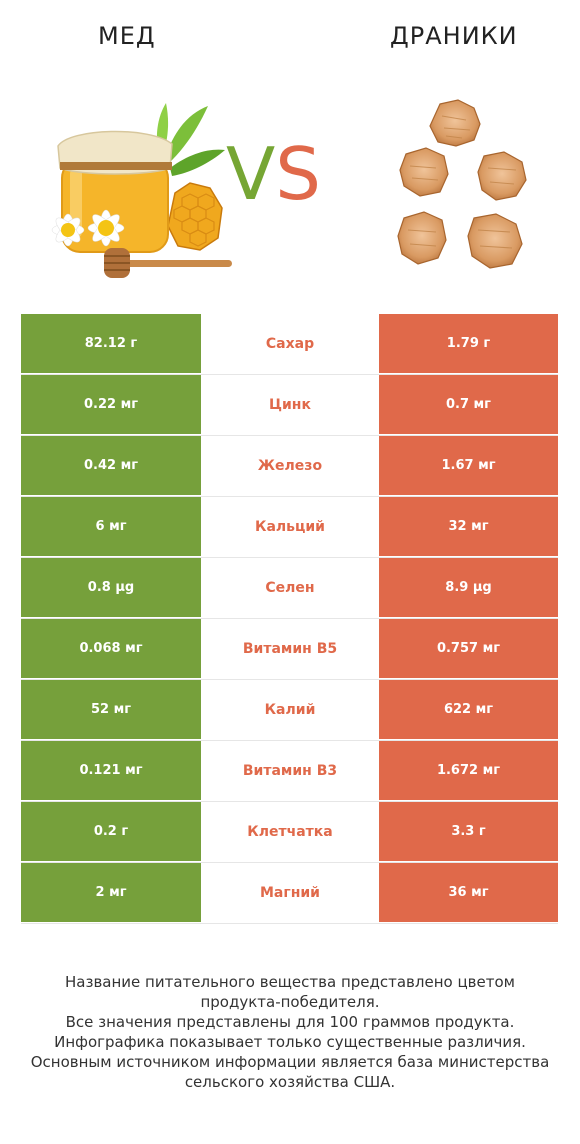 The image size is (580, 1144). Describe the element at coordinates (468, 343) in the screenshot. I see `right-value: 1.79 г` at that location.